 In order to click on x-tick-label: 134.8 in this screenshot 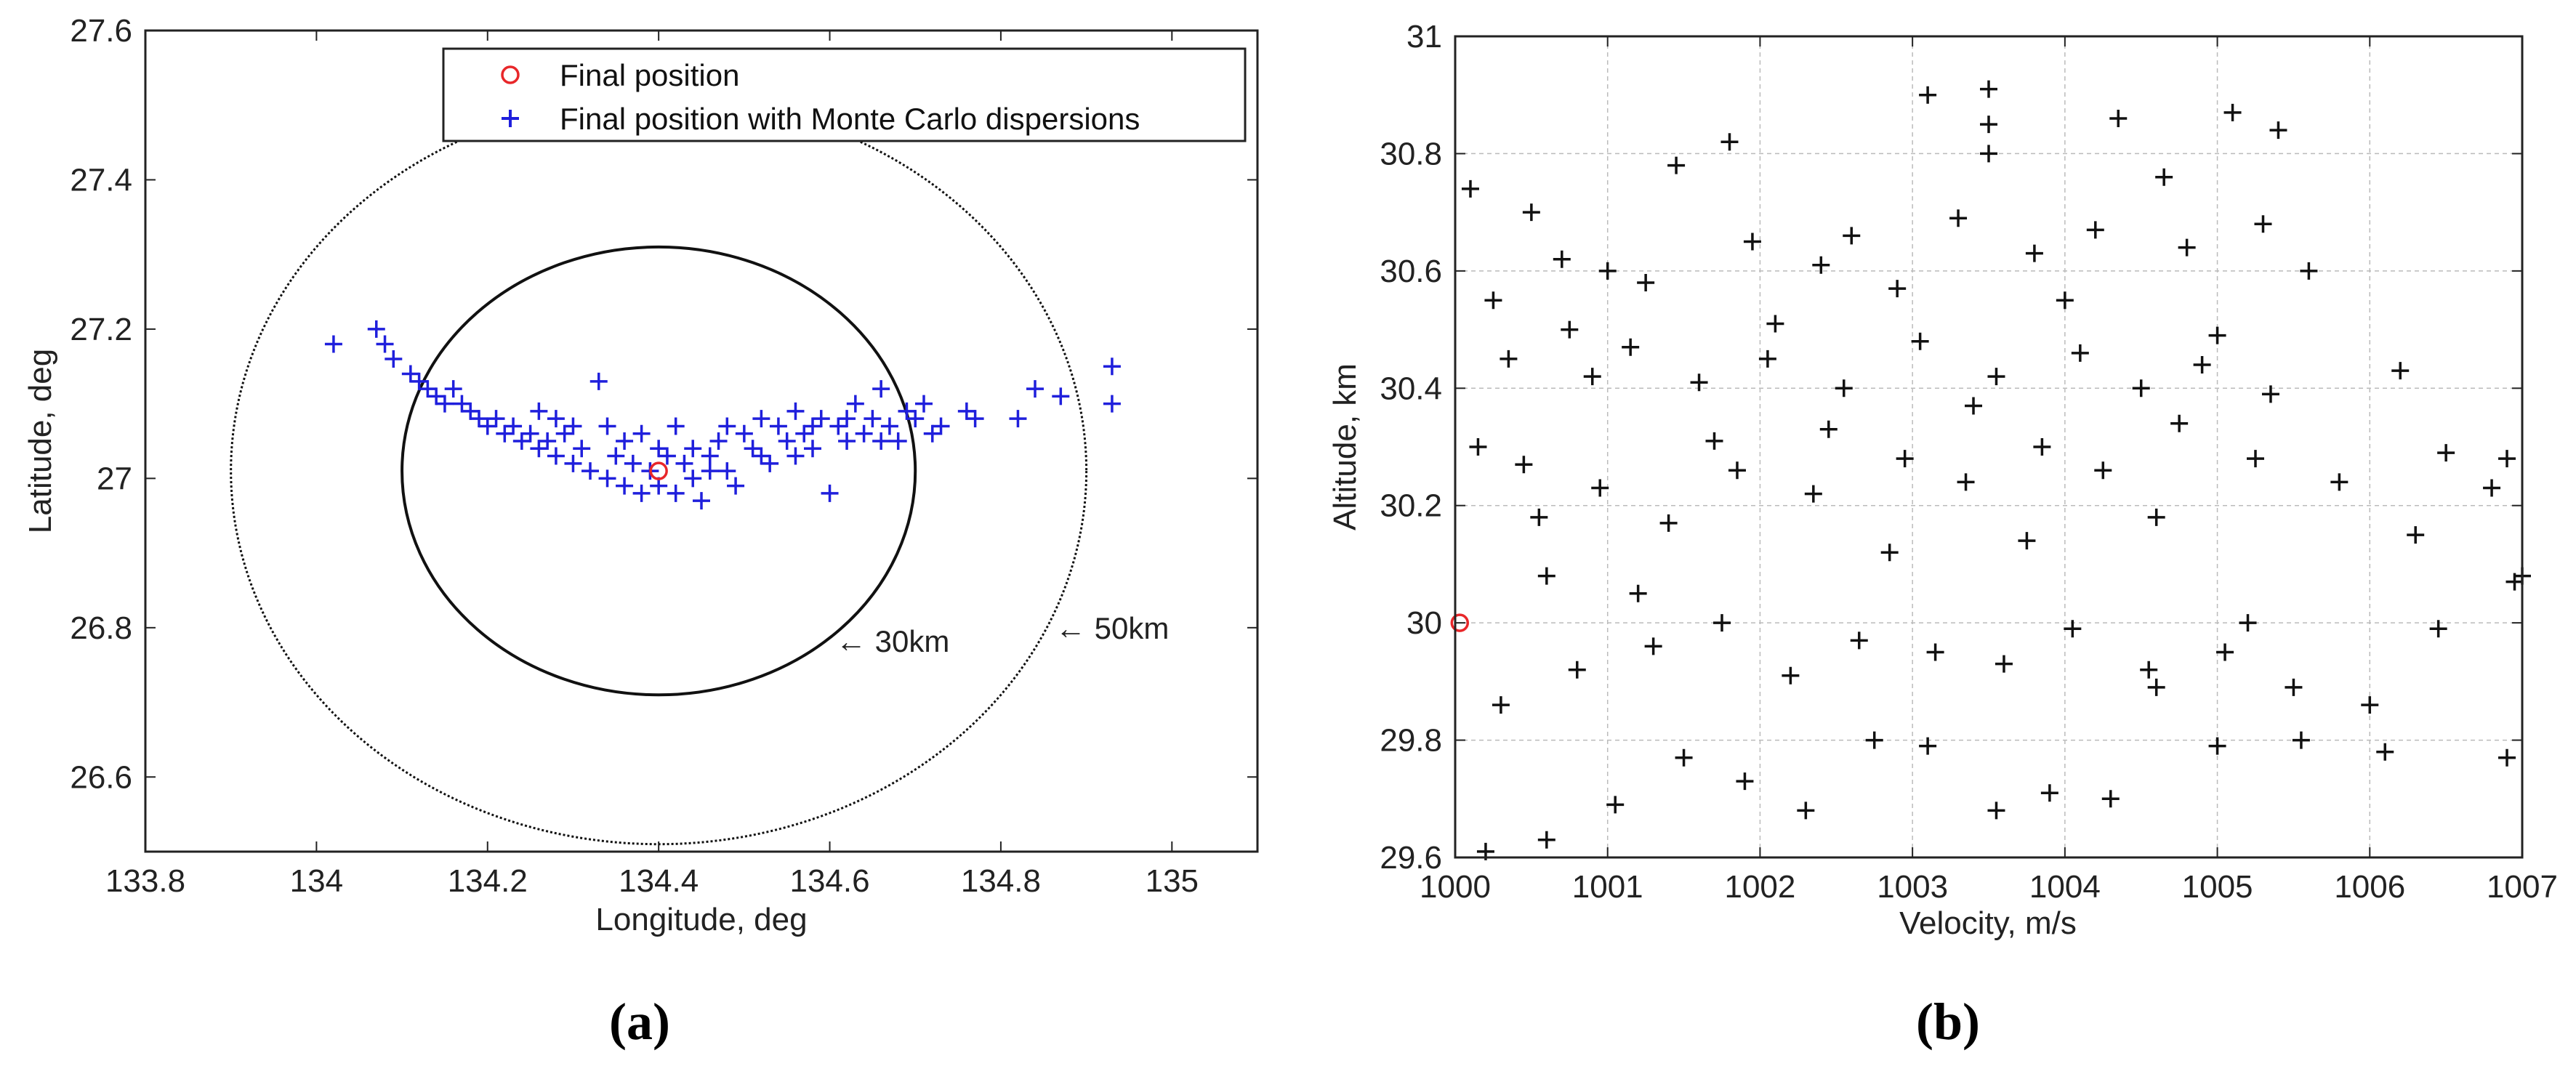, I will do `click(1001, 881)`.